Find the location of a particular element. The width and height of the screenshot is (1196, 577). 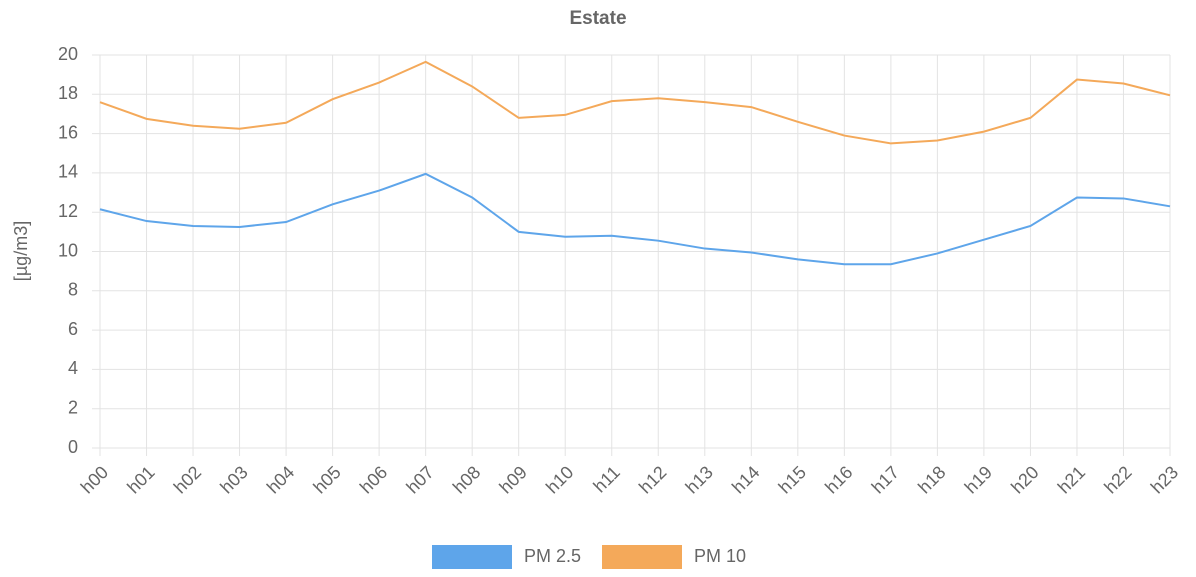

y-tick-label: 12 is located at coordinates (68, 211).